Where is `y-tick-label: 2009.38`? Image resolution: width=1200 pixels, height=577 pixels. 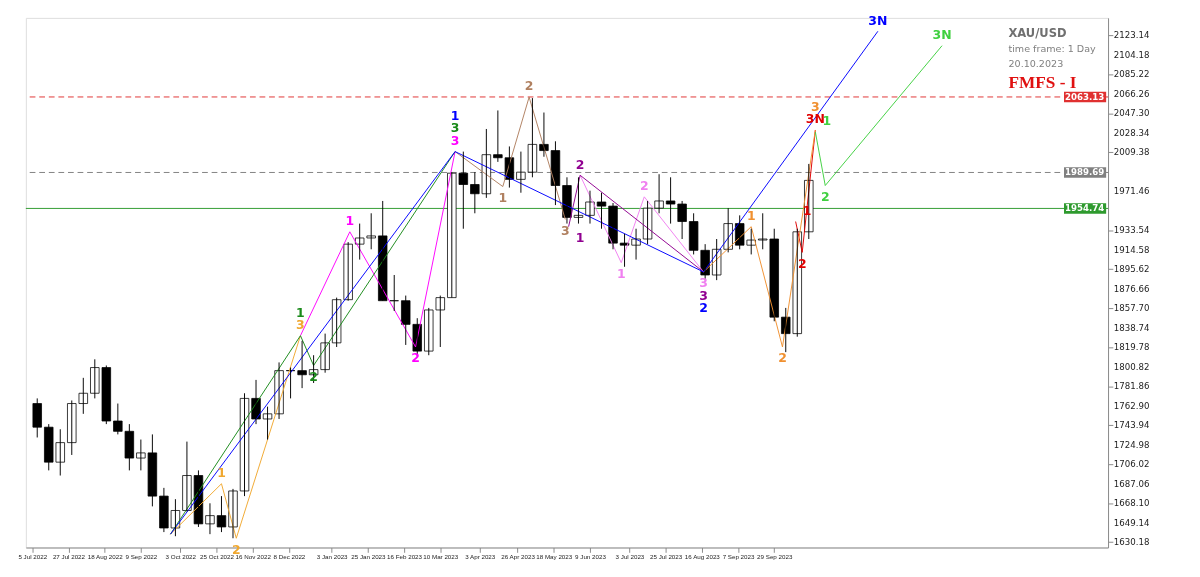
y-tick-label: 2009.38 is located at coordinates (1131, 152).